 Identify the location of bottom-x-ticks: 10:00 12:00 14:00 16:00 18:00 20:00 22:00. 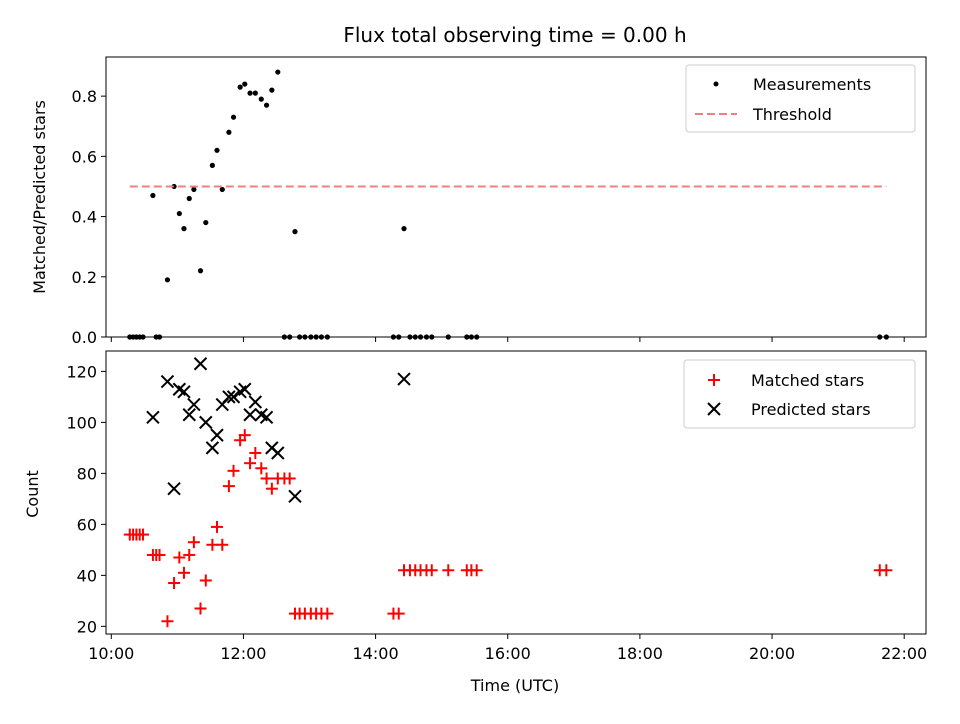
(507, 648).